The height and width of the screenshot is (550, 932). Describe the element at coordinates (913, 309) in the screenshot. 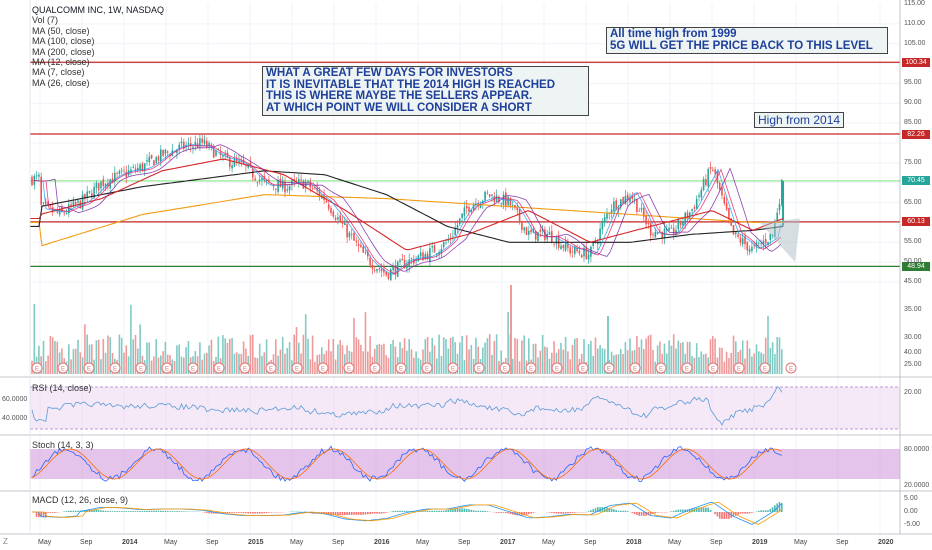

I see `price-tick: 35.00` at that location.